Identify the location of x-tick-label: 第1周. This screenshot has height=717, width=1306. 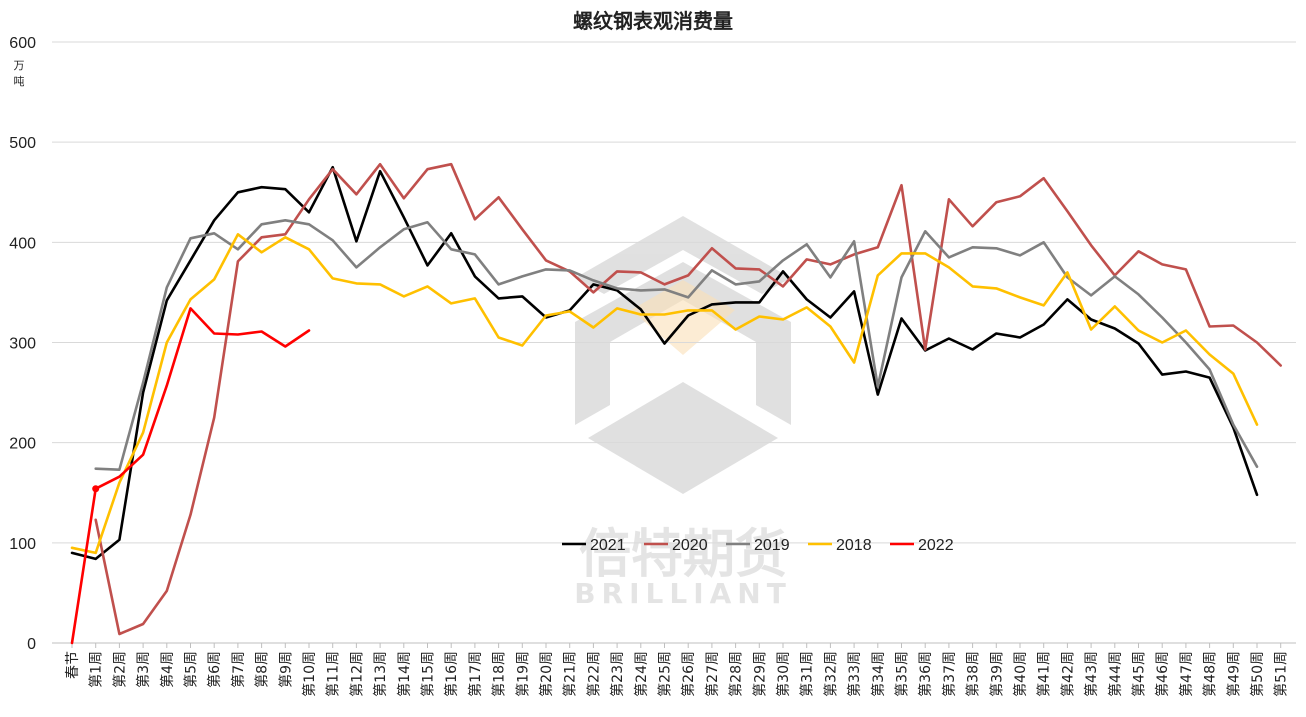
(96, 669).